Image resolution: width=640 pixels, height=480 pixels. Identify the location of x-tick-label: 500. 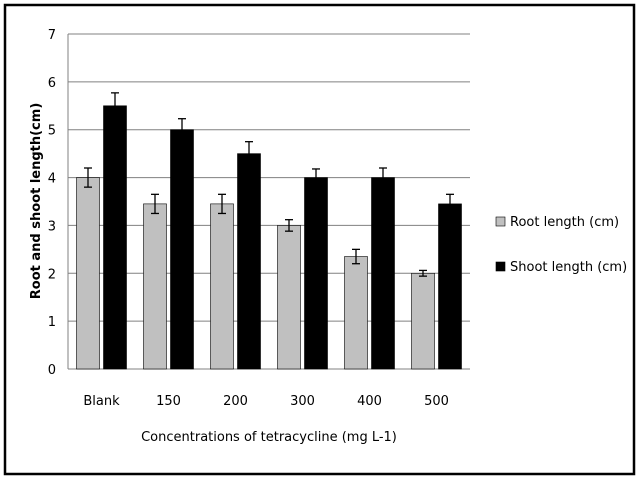
(436, 401).